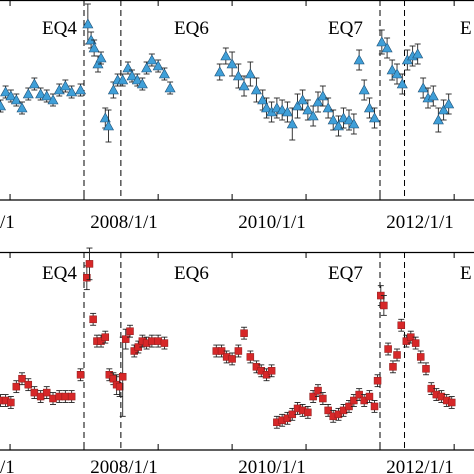 Image resolution: width=474 pixels, height=474 pixels. Describe the element at coordinates (59, 28) in the screenshot. I see `event-label: EQ4` at that location.